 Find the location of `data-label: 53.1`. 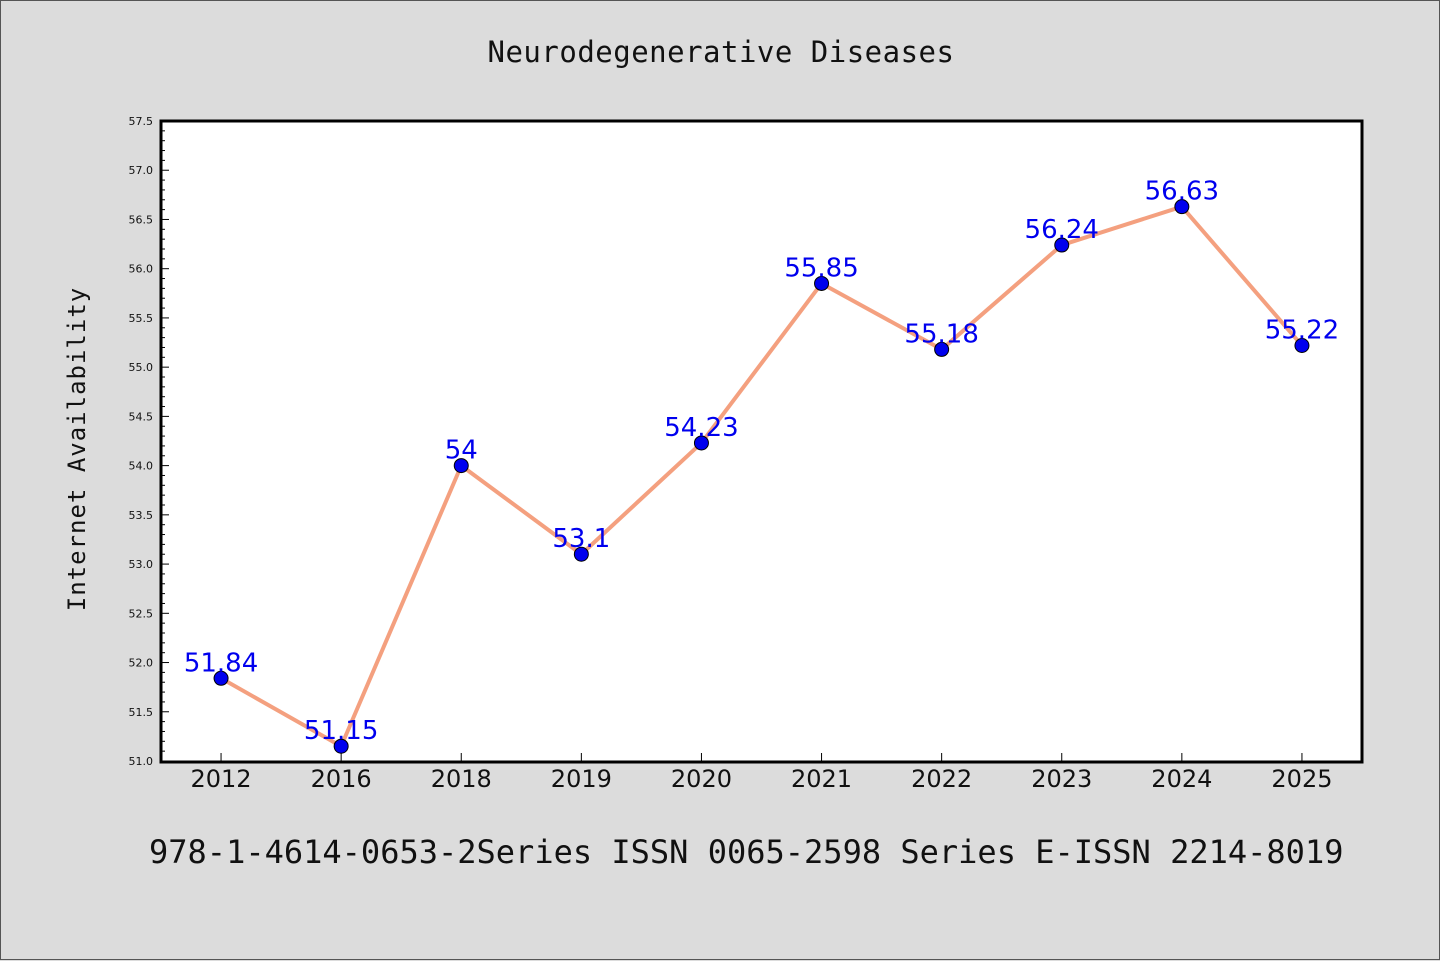

data-label: 53.1 is located at coordinates (581, 539).